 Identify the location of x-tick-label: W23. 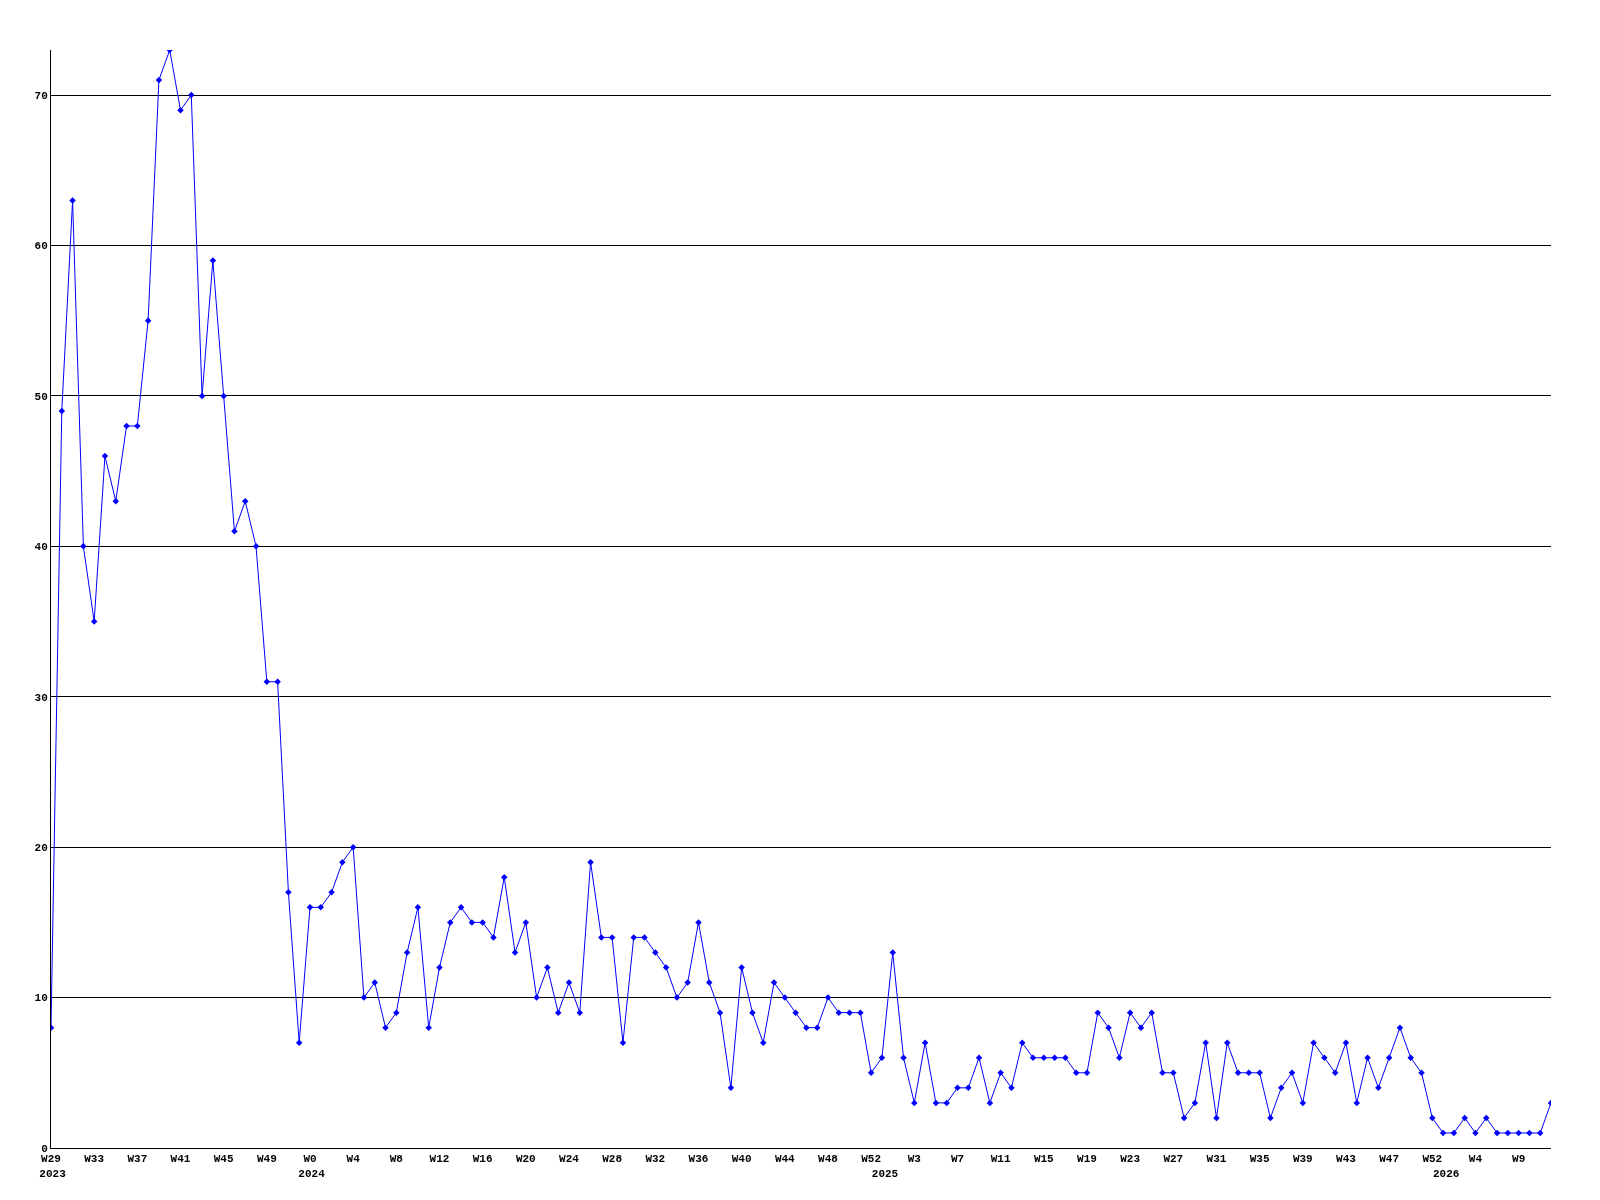
(1130, 1159).